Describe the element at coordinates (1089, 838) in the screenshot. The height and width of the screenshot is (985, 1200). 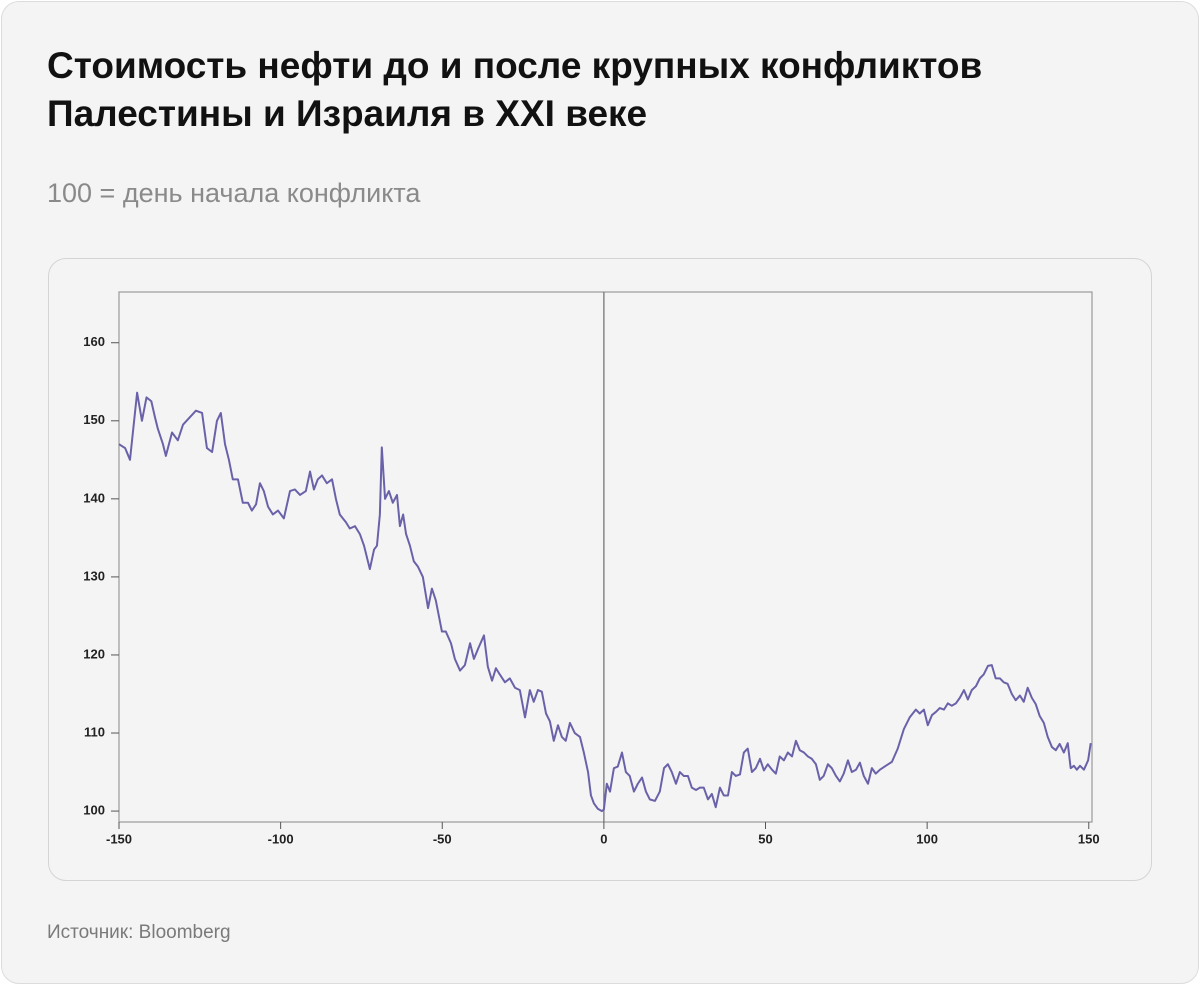
I see `x-tick-label: 150` at that location.